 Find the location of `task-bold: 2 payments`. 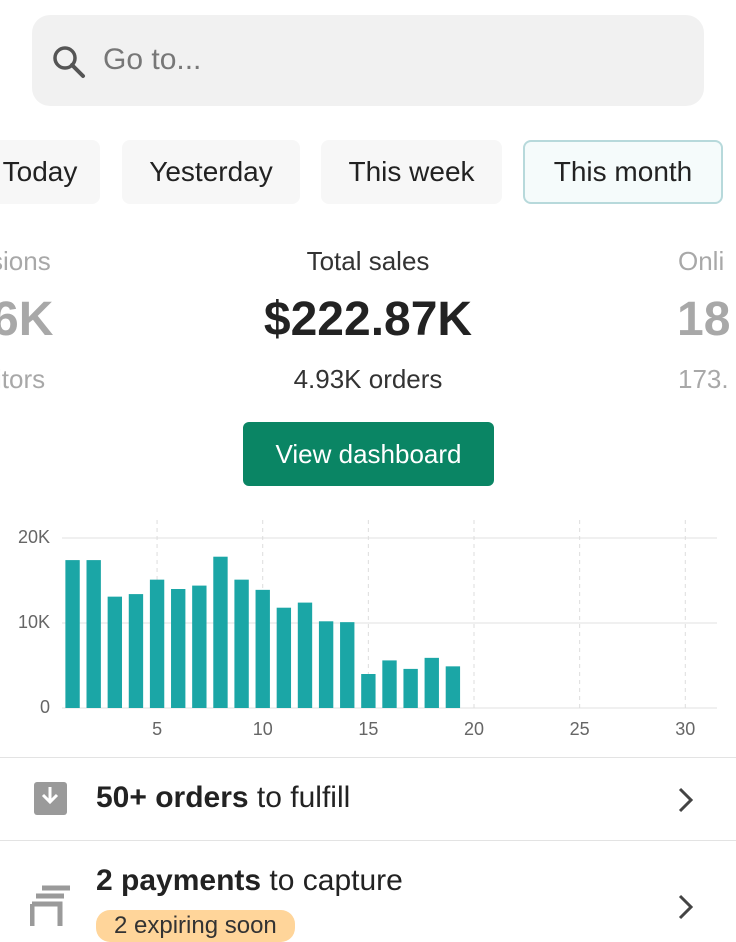

task-bold: 2 payments is located at coordinates (179, 880).